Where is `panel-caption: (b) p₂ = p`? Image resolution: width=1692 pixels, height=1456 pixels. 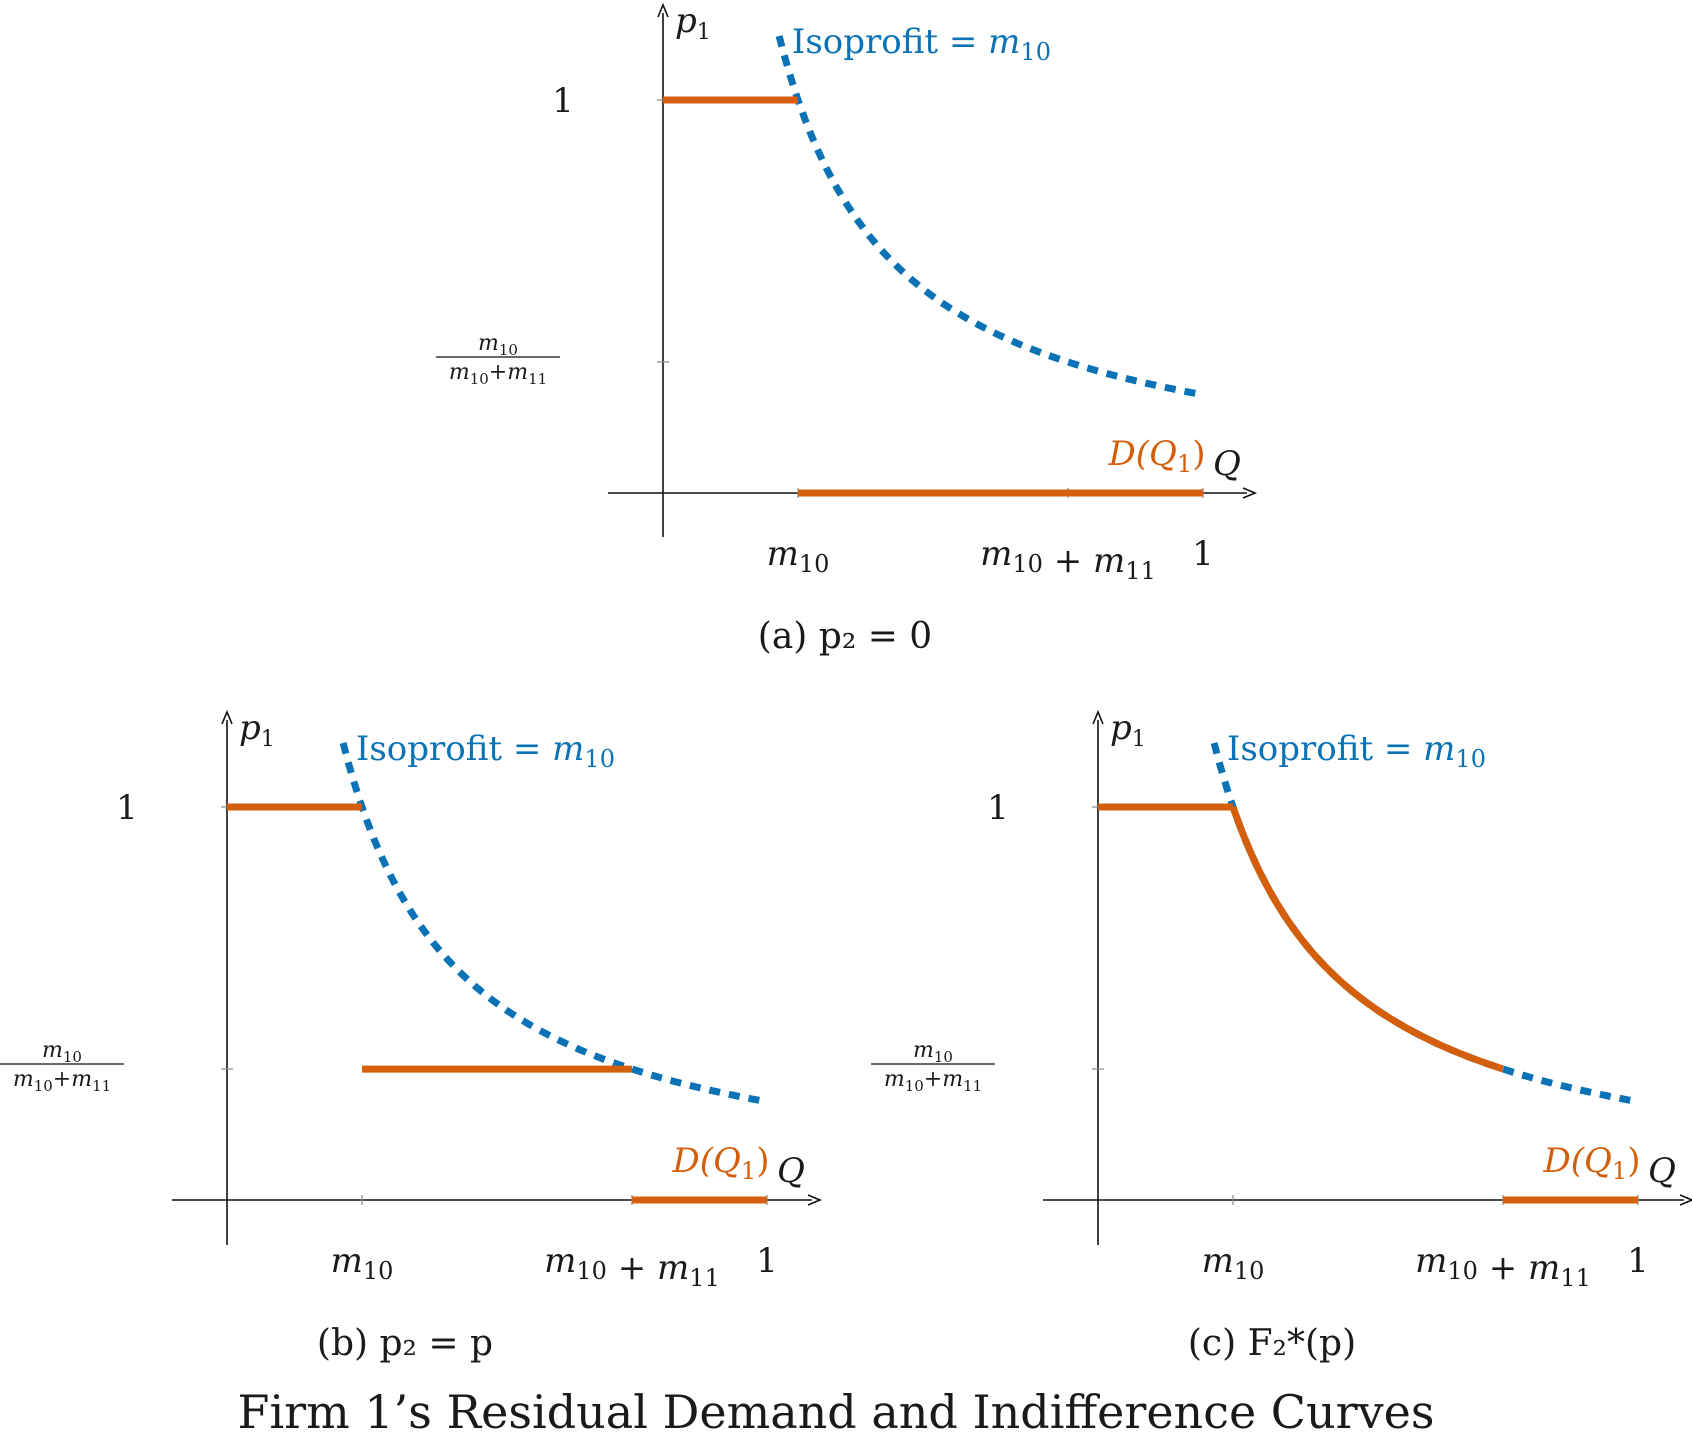 panel-caption: (b) p₂ = p is located at coordinates (405, 1343).